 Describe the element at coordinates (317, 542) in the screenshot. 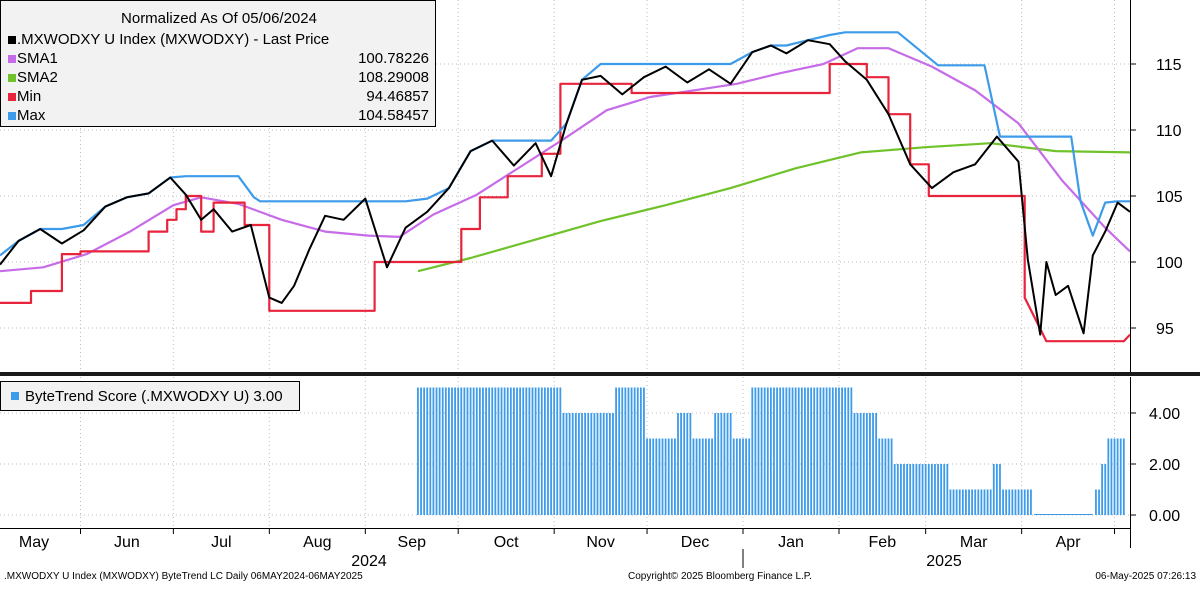

I see `x-tick-label: Aug` at that location.